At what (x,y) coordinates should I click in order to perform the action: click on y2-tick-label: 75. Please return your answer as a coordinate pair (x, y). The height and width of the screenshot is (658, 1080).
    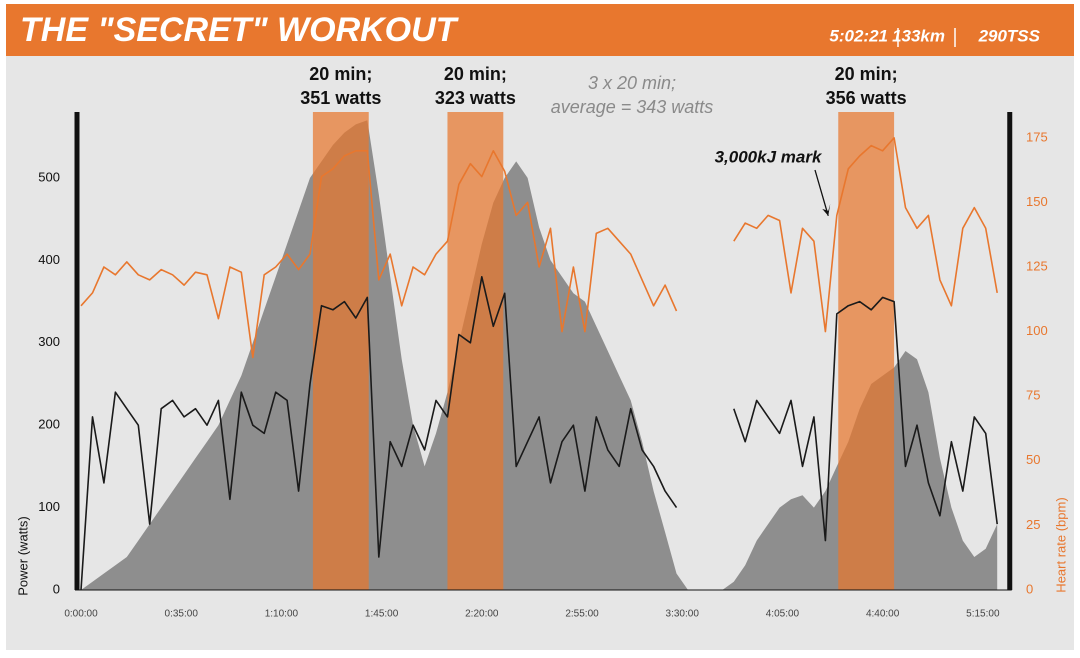
    Looking at the image, I should click on (1033, 395).